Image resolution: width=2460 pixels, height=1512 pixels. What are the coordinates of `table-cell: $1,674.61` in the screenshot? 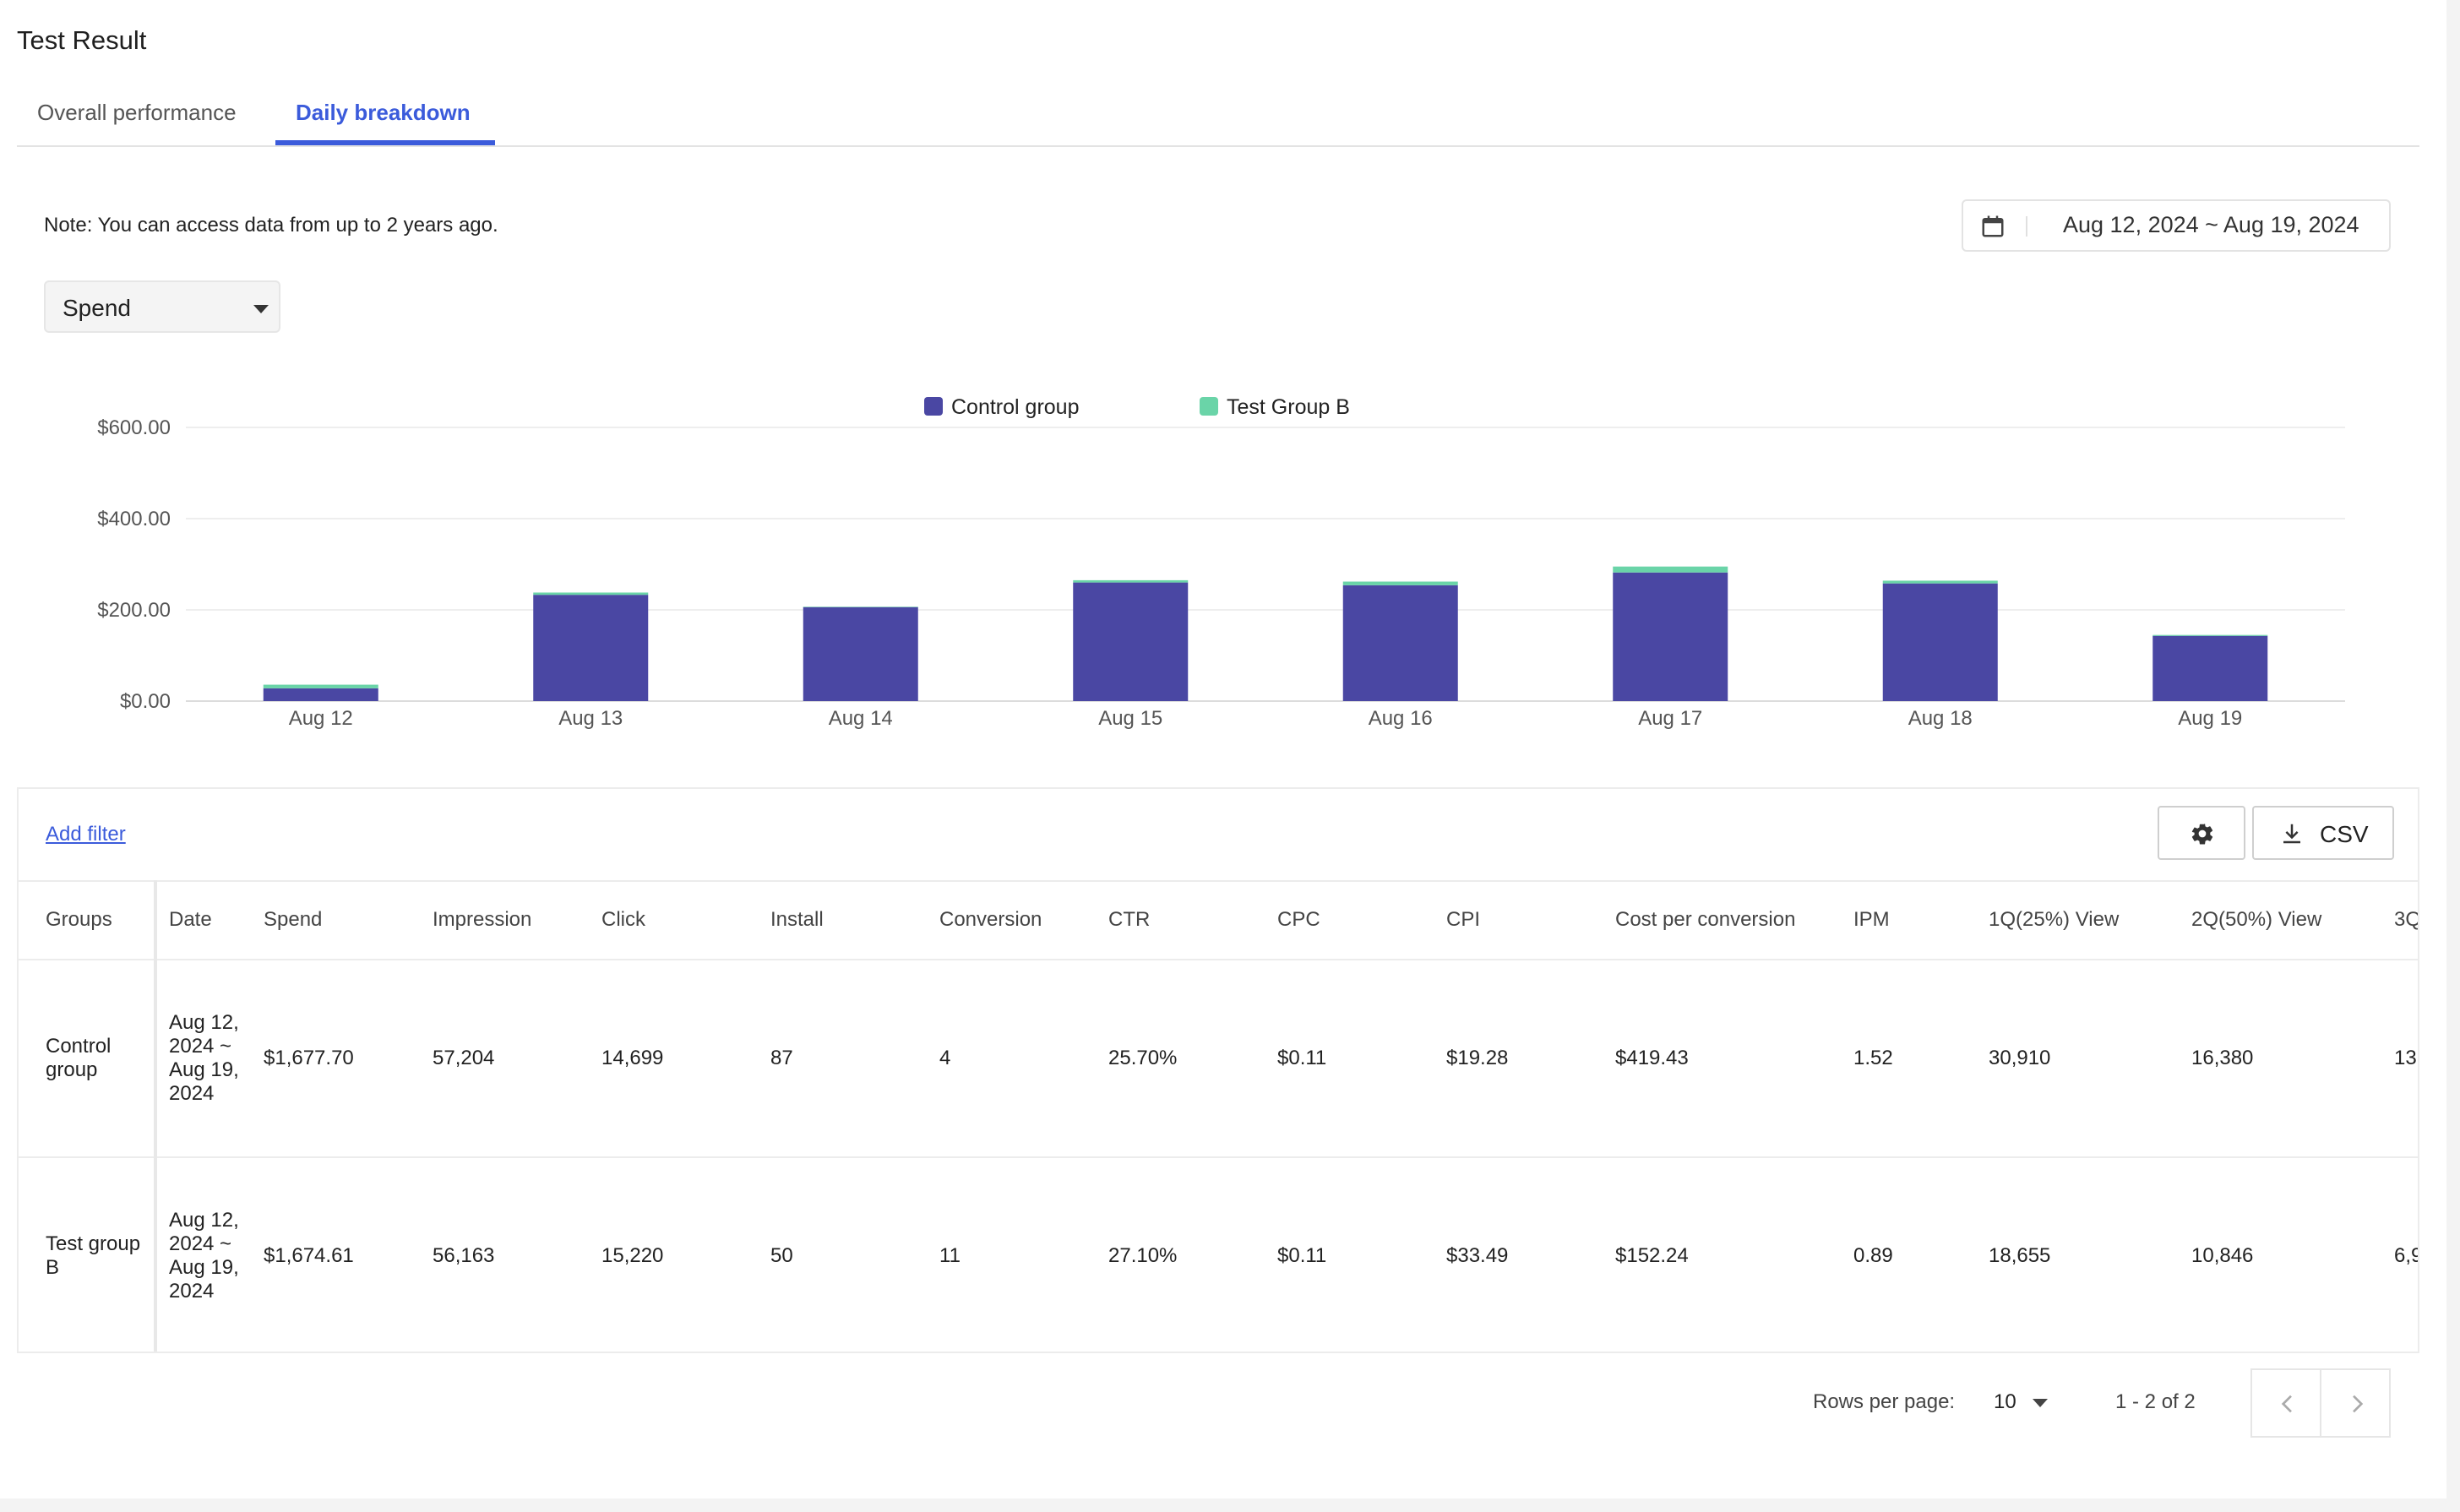 It's located at (337, 1254).